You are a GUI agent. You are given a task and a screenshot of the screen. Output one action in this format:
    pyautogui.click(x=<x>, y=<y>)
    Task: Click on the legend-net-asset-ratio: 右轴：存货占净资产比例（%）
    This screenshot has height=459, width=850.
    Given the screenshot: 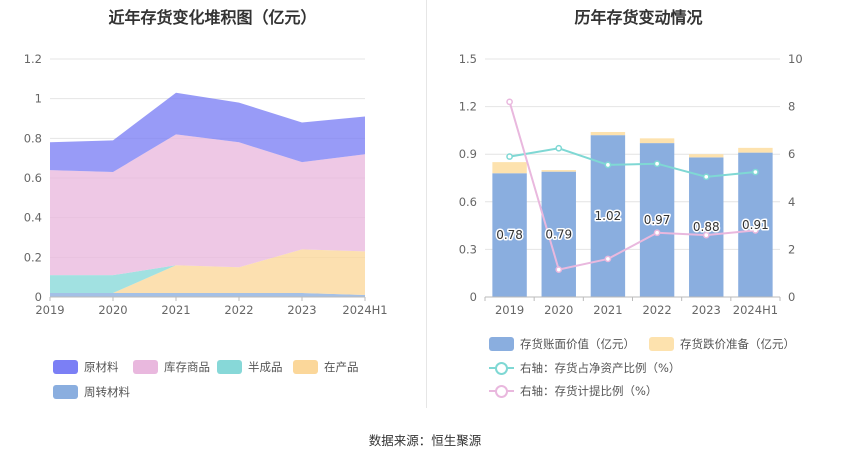 What is the action you would take?
    pyautogui.click(x=584, y=368)
    